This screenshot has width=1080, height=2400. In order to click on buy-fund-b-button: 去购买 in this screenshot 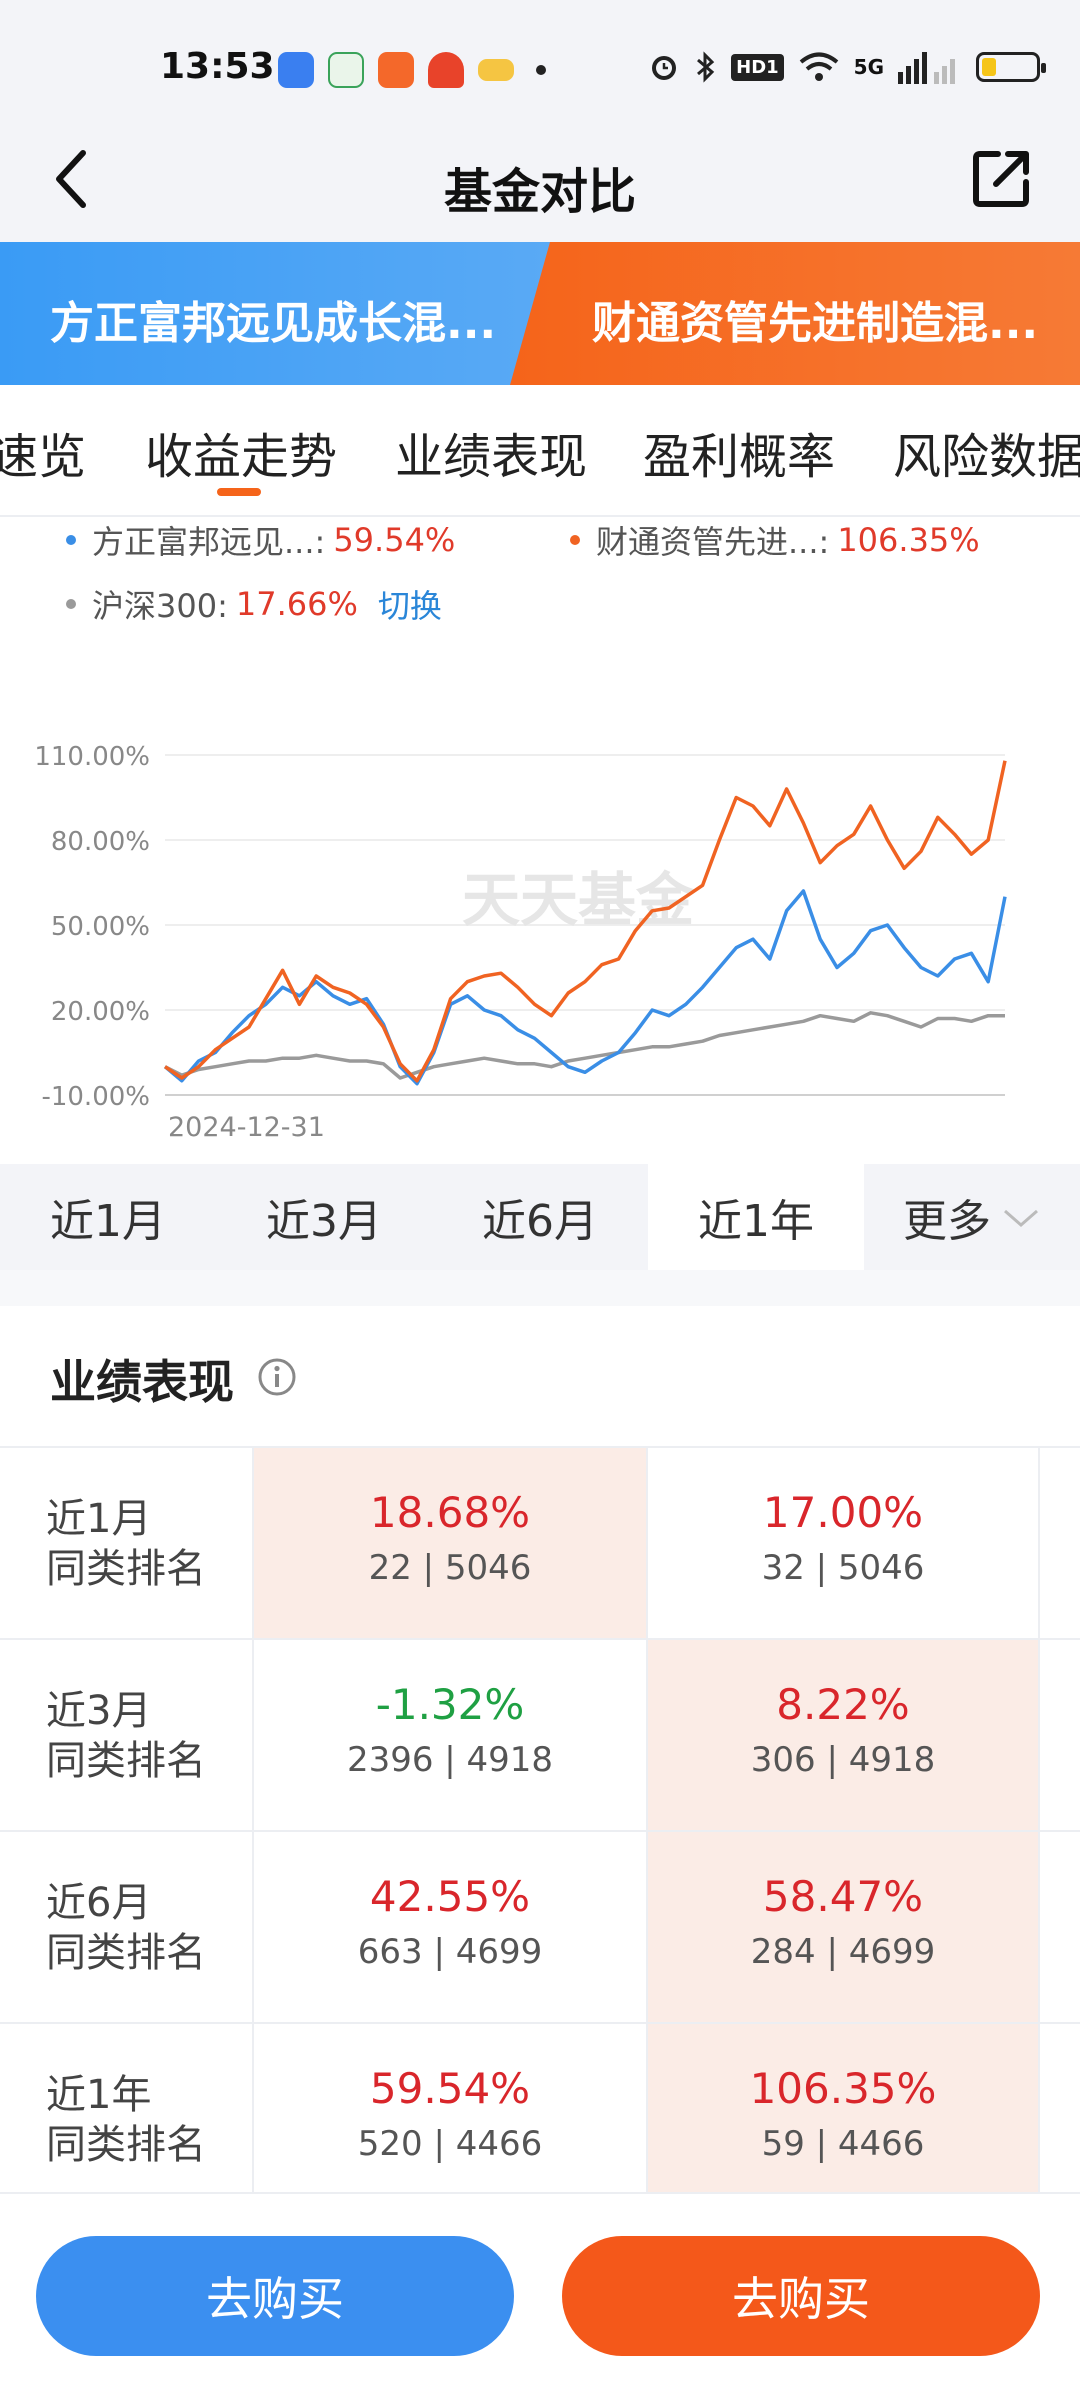, I will do `click(801, 2296)`.